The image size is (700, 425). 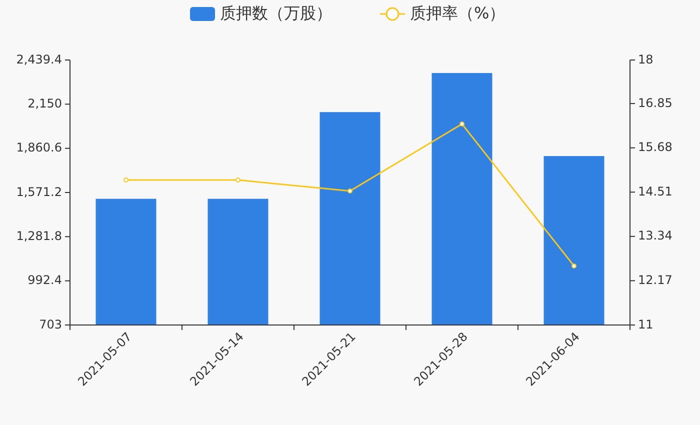 I want to click on y2-tick-label: 12.17, so click(x=655, y=279).